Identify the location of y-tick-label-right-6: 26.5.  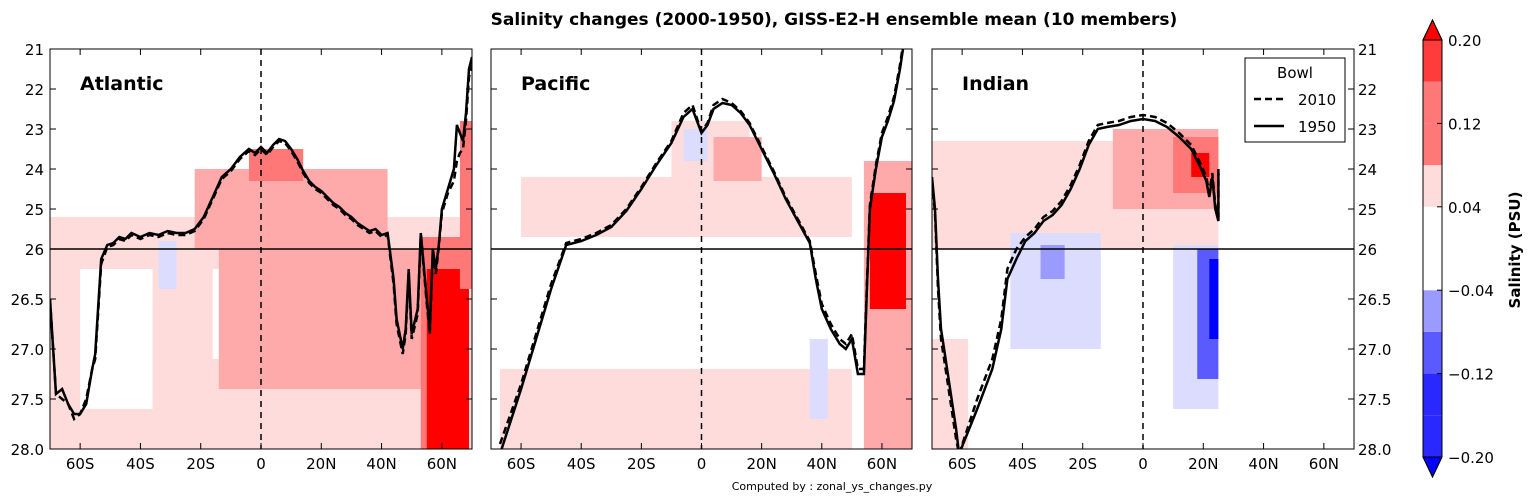
(1374, 300).